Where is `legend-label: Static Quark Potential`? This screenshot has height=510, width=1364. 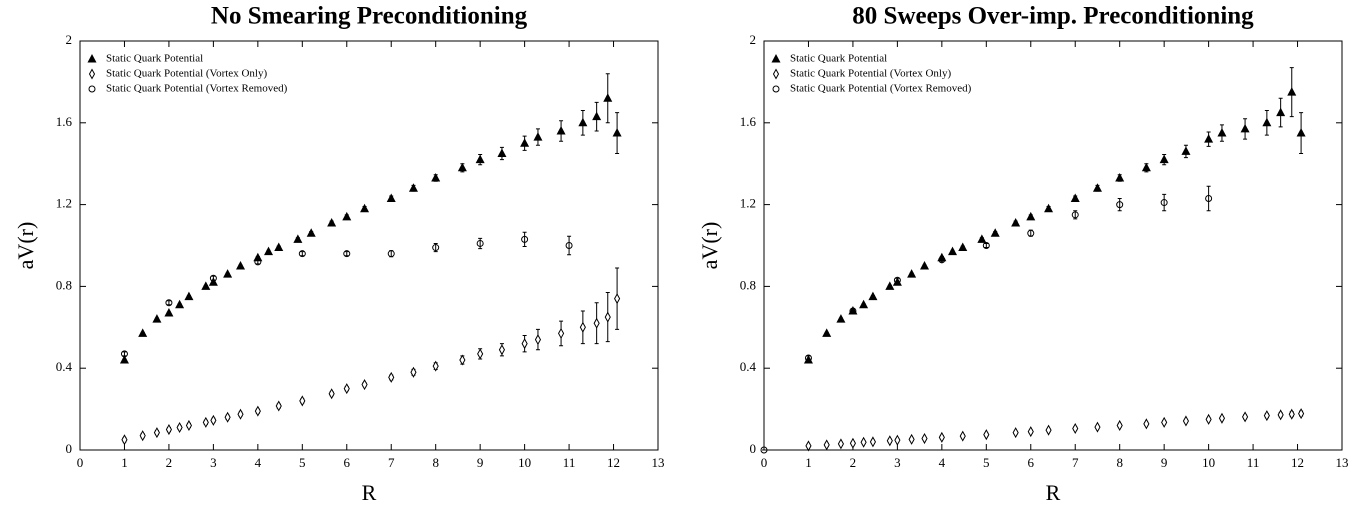
legend-label: Static Quark Potential is located at coordinates (838, 59).